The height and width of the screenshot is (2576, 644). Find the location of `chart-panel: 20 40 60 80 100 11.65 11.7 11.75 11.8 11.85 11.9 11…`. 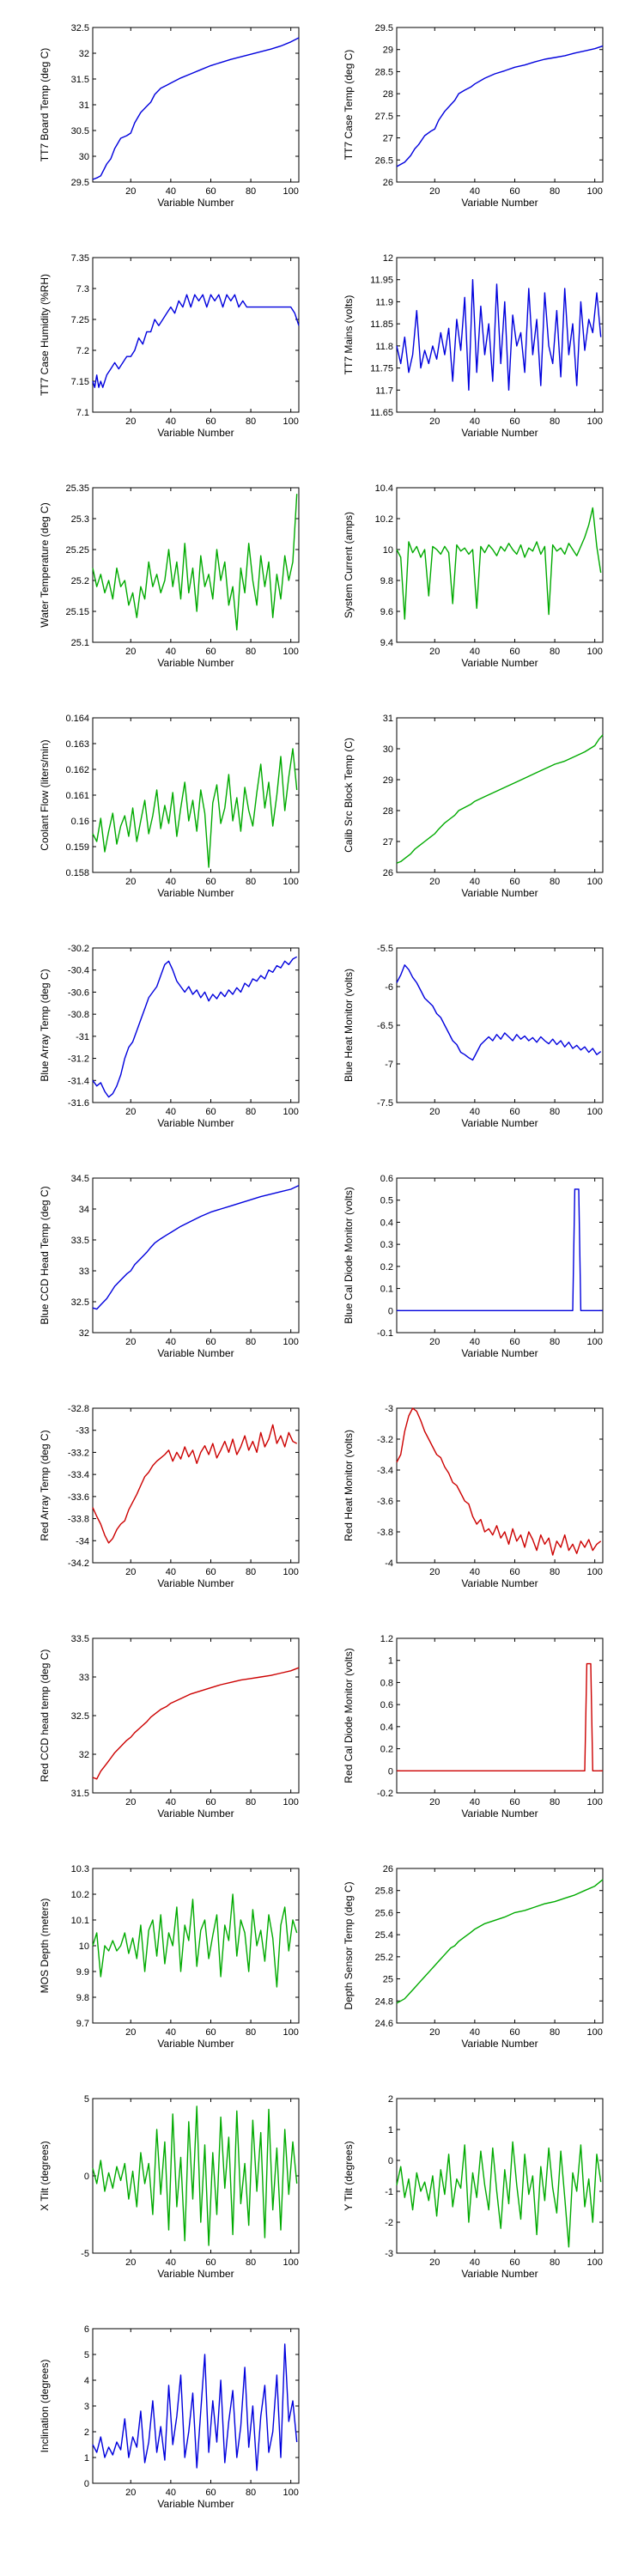

chart-panel: 20 40 60 80 100 11.65 11.7 11.75 11.8 11.85 11.9 11… is located at coordinates (474, 346).